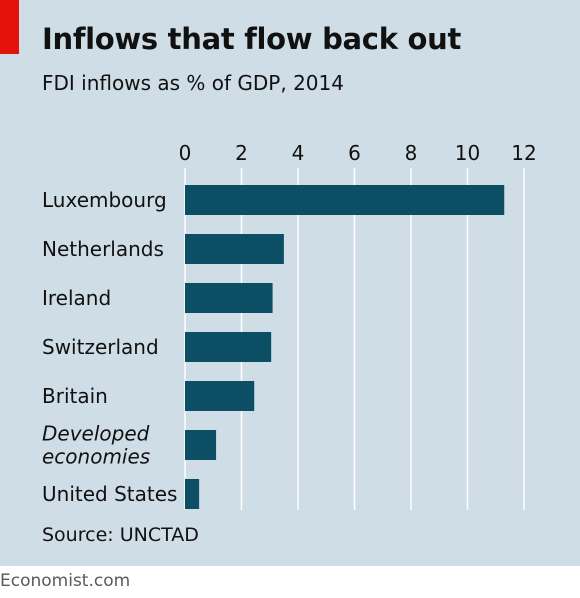  Describe the element at coordinates (411, 153) in the screenshot. I see `tick-label-8: 8` at that location.